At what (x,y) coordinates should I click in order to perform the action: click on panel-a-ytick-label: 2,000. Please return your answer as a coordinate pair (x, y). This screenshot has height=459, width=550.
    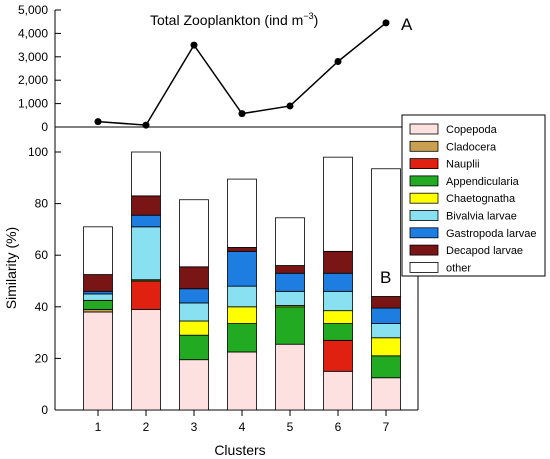
    Looking at the image, I should click on (33, 80).